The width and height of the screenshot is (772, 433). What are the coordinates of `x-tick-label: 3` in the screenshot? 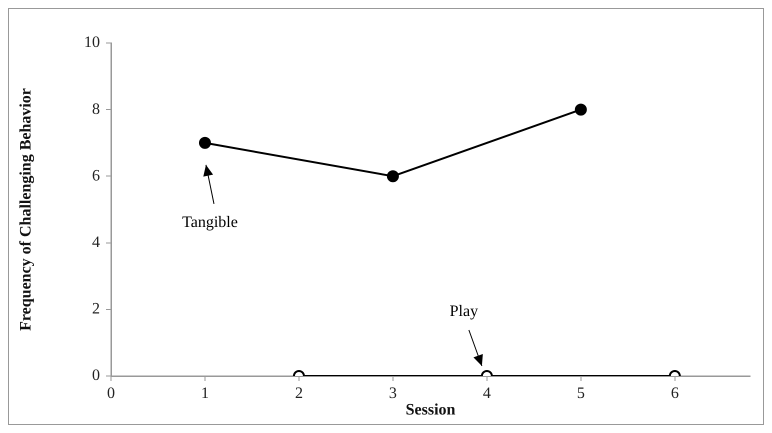 It's located at (392, 393).